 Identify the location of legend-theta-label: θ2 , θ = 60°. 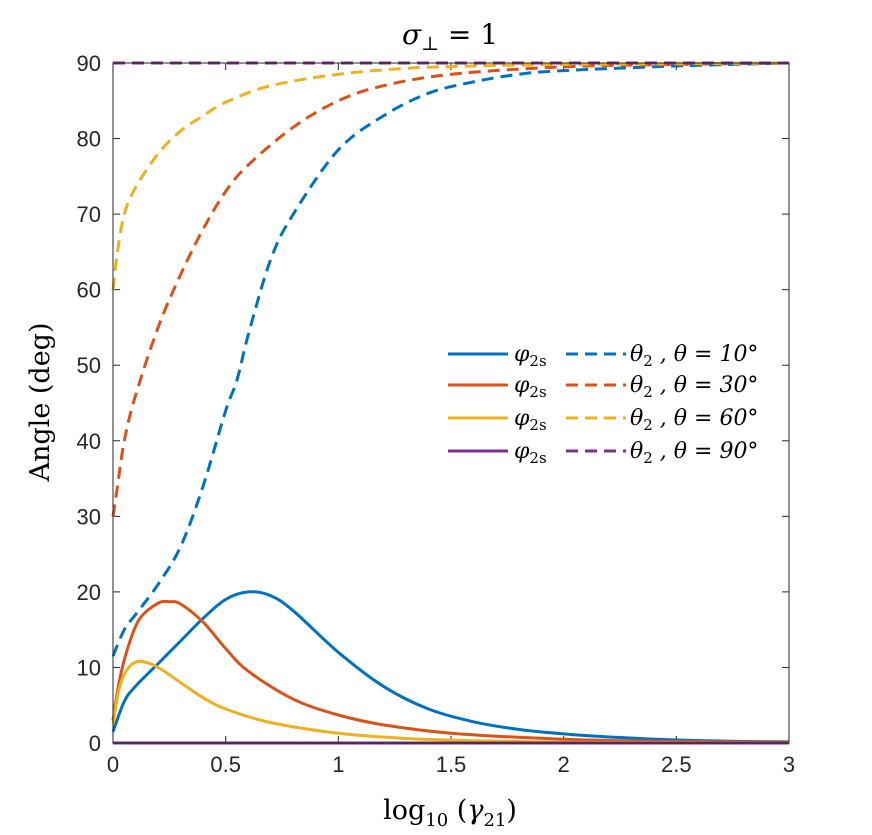
(694, 420).